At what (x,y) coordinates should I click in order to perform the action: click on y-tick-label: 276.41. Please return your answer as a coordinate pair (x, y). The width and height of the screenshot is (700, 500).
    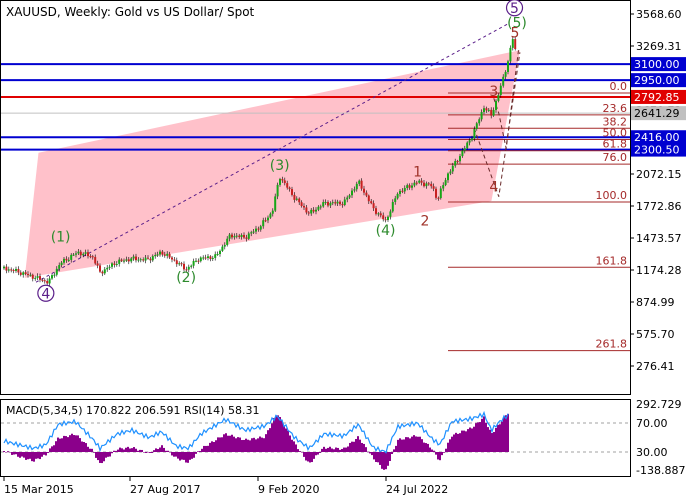
    Looking at the image, I should click on (655, 366).